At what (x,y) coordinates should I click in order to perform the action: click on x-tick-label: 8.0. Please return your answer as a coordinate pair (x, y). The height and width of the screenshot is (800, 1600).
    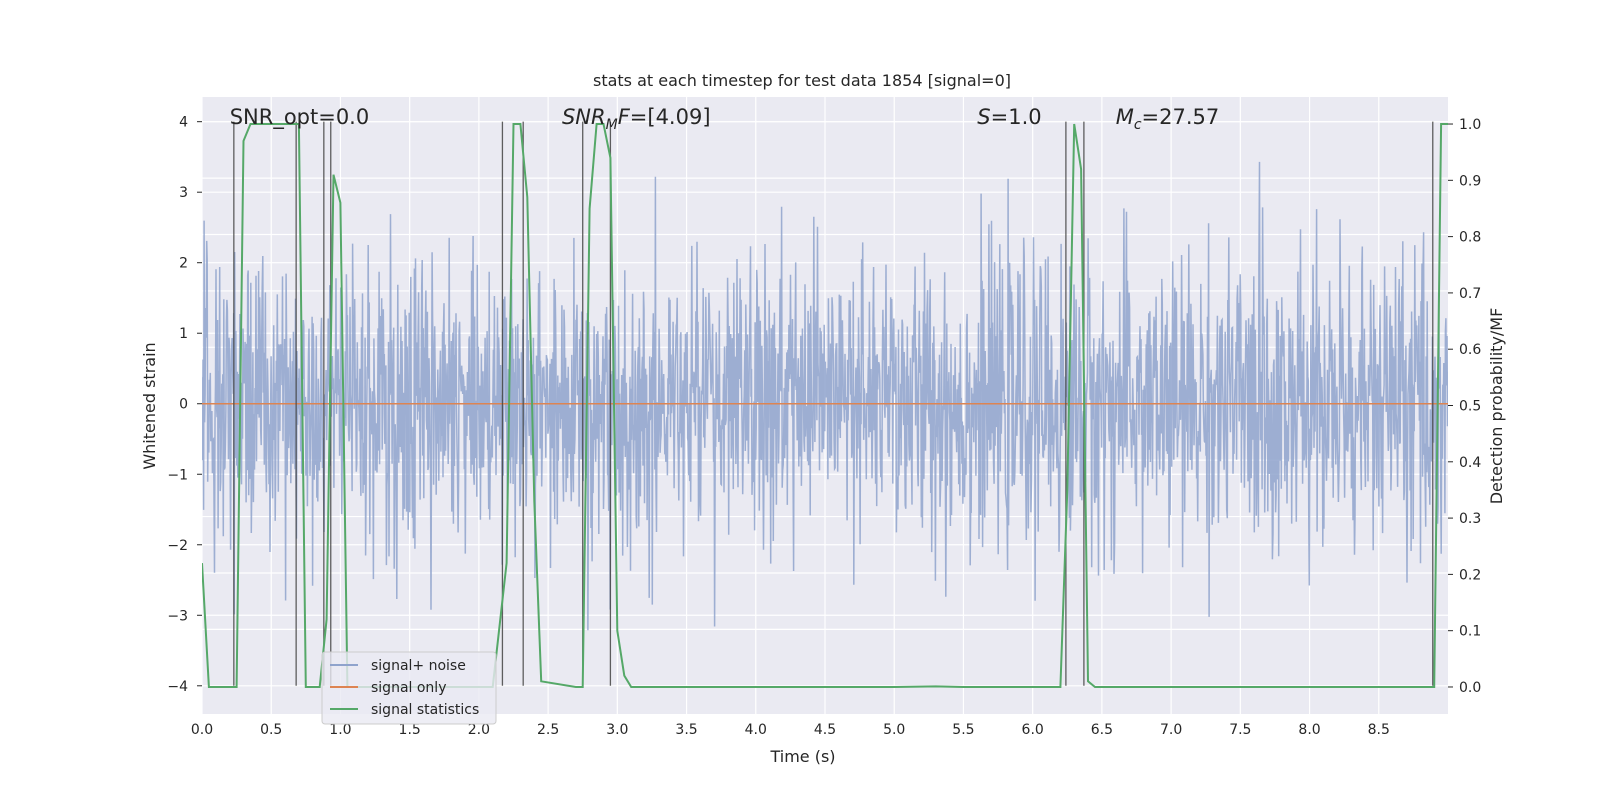
    Looking at the image, I should click on (1309, 730).